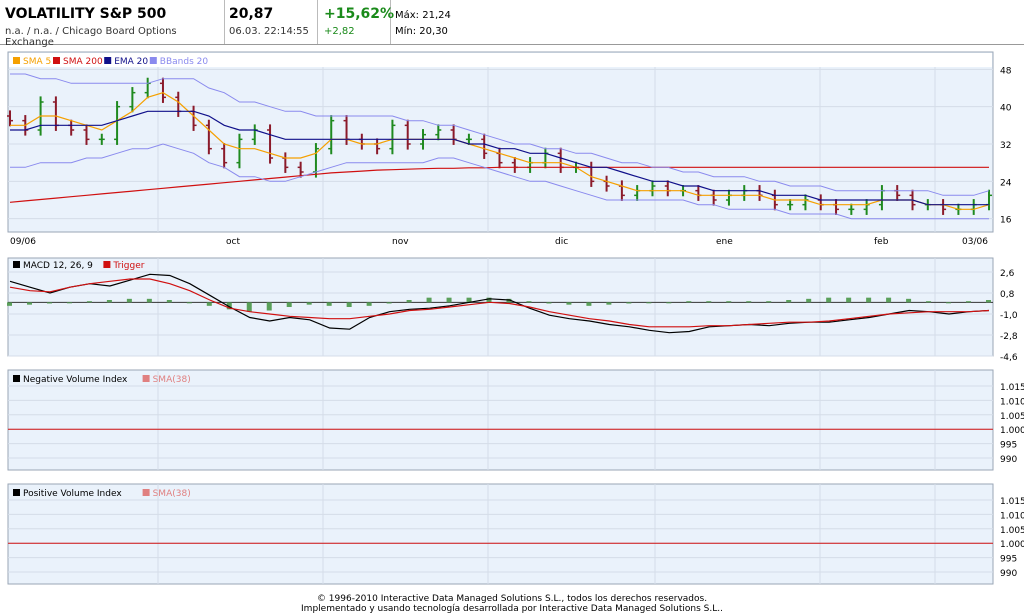 Image resolution: width=1024 pixels, height=614 pixels. I want to click on price-cell: 20,87 06.03. 22:14:55, so click(271, 22).